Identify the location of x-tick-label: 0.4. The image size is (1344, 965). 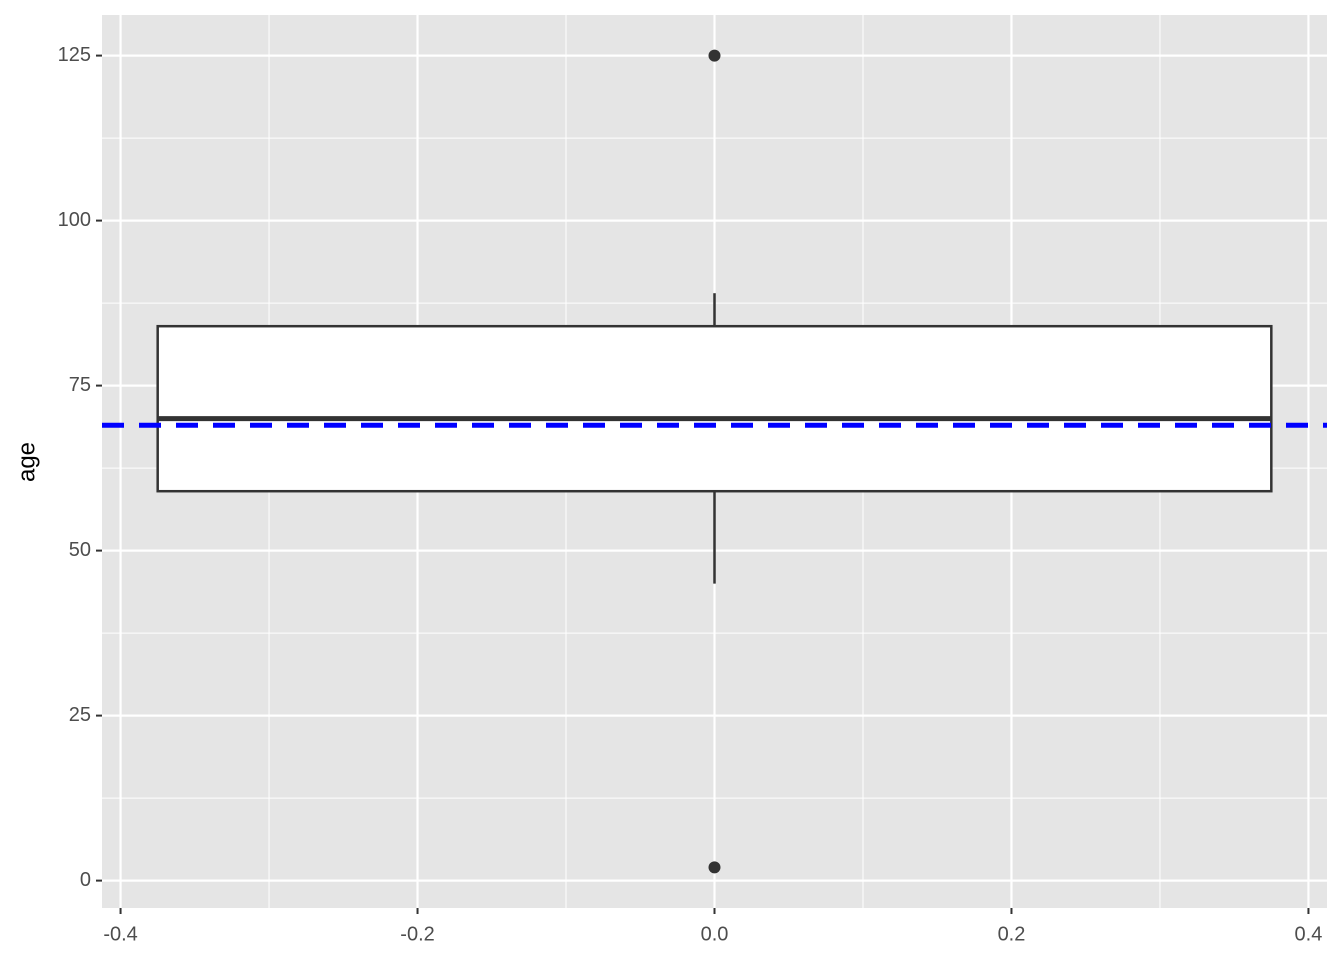
(1309, 934).